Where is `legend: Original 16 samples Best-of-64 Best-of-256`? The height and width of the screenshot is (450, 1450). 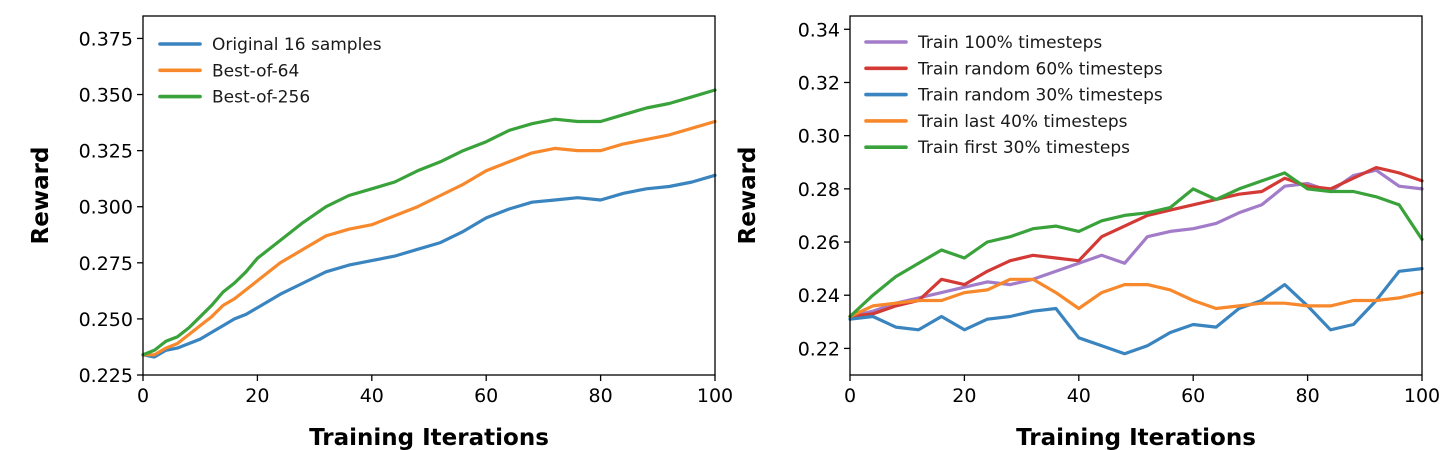 legend: Original 16 samples Best-of-64 Best-of-256 is located at coordinates (270, 71).